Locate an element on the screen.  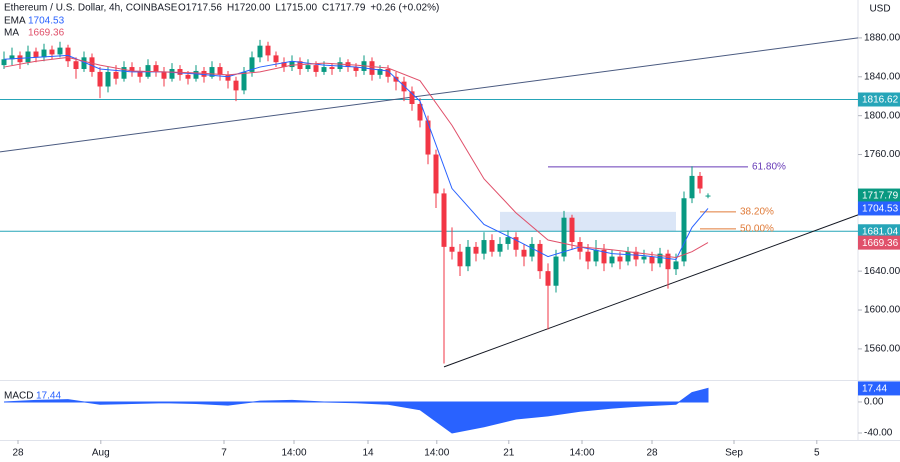
legend-value: 1704.53 is located at coordinates (46, 21).